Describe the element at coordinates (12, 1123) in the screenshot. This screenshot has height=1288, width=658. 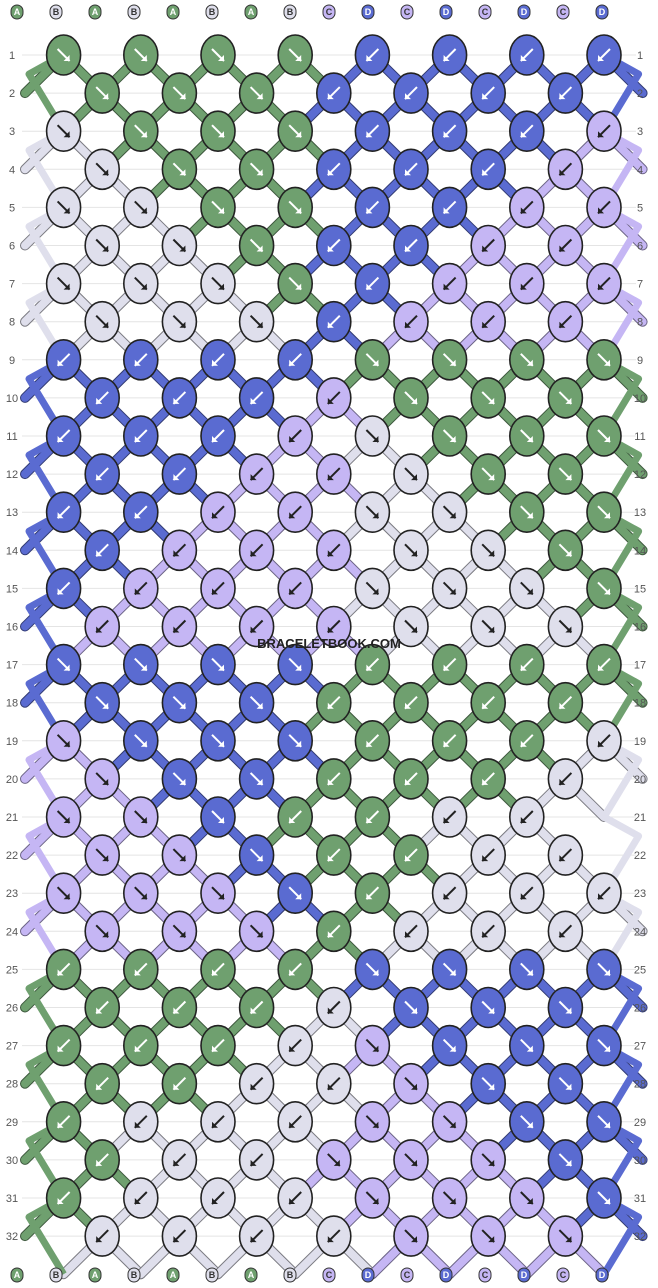
I see `row-number-left: 29` at that location.